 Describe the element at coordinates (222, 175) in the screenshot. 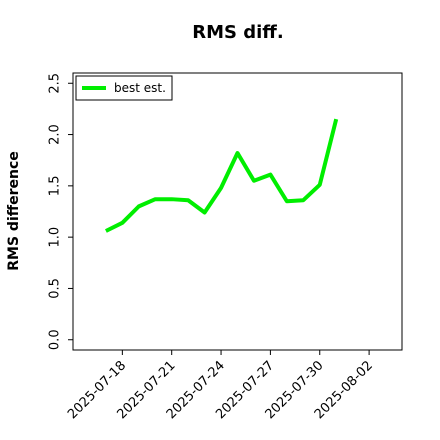

I see `line-series` at that location.